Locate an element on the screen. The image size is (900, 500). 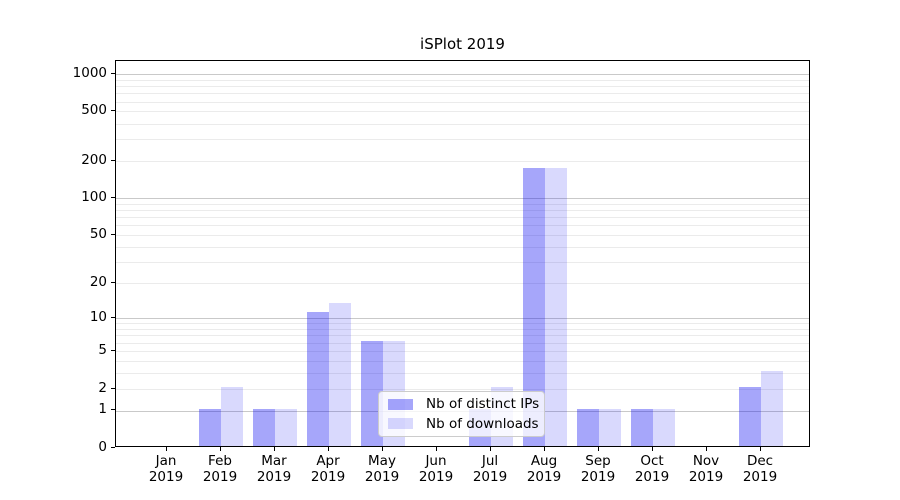
x-tick-label: Nov 2019 is located at coordinates (706, 469).